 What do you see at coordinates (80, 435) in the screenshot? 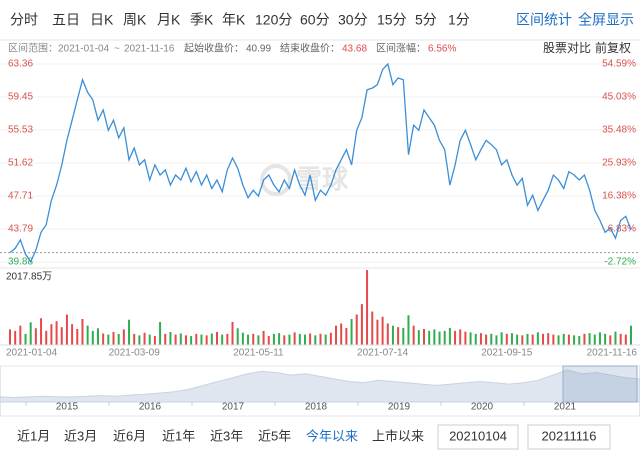
I see `range-button: 近3月` at bounding box center [80, 435].